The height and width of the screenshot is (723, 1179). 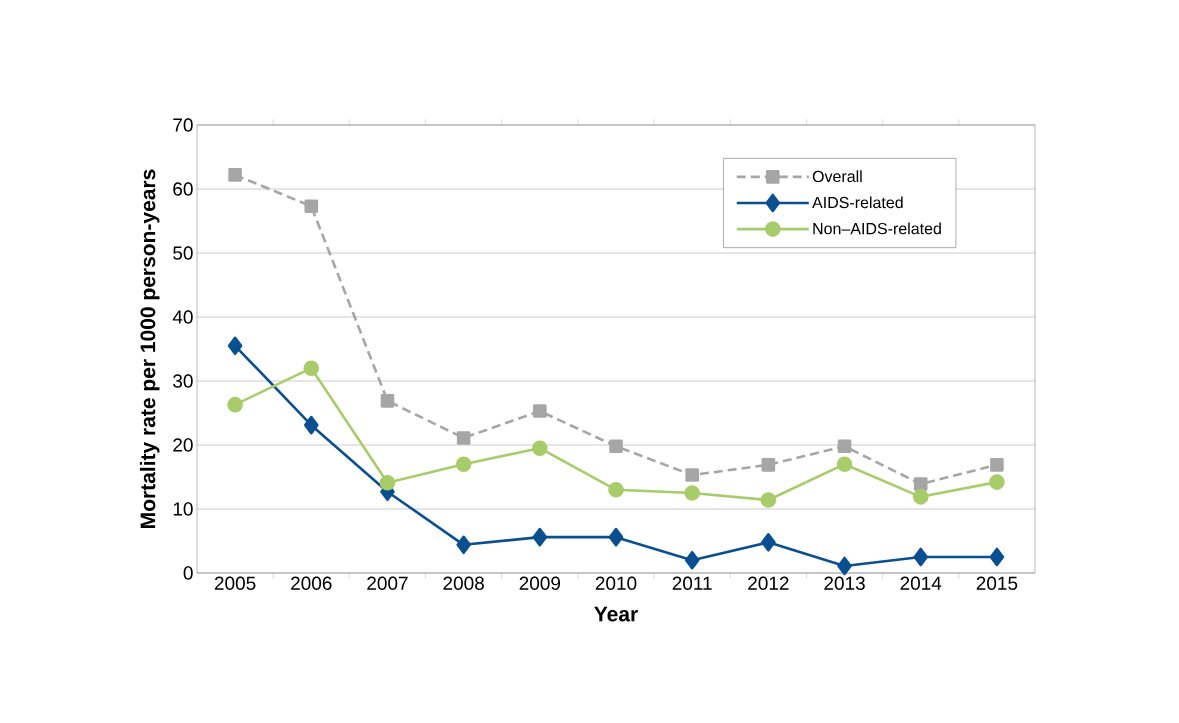 I want to click on x-tick-label: 2006, so click(x=311, y=583).